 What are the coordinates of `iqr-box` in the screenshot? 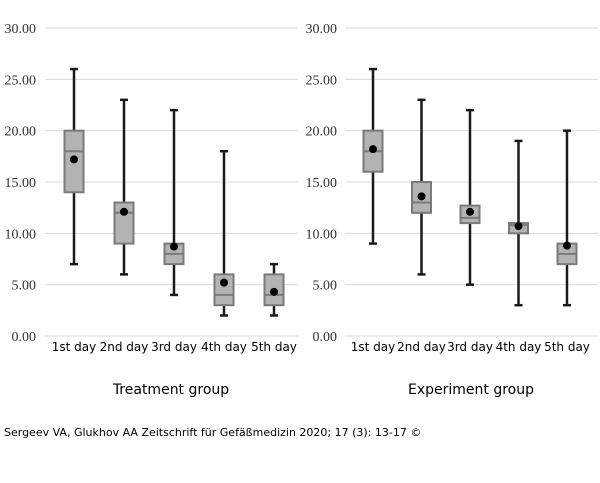 It's located at (224, 290).